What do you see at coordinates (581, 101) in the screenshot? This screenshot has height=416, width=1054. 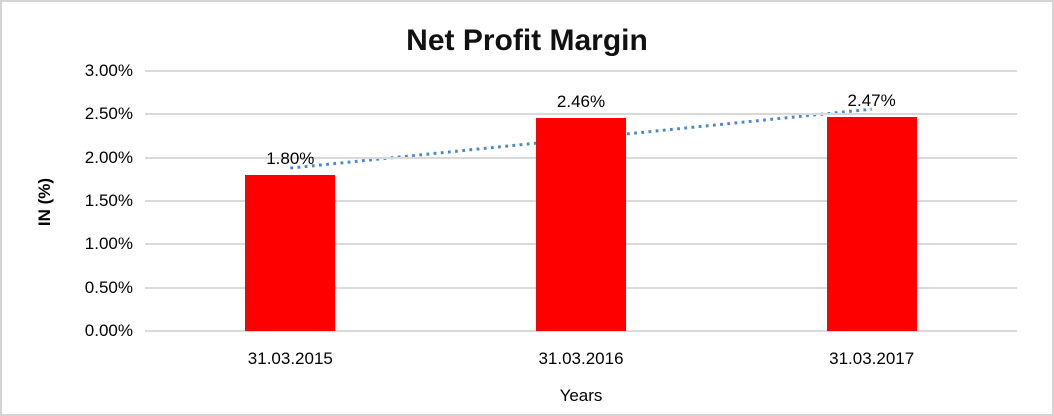 I see `bar-data-label: 2.46%` at bounding box center [581, 101].